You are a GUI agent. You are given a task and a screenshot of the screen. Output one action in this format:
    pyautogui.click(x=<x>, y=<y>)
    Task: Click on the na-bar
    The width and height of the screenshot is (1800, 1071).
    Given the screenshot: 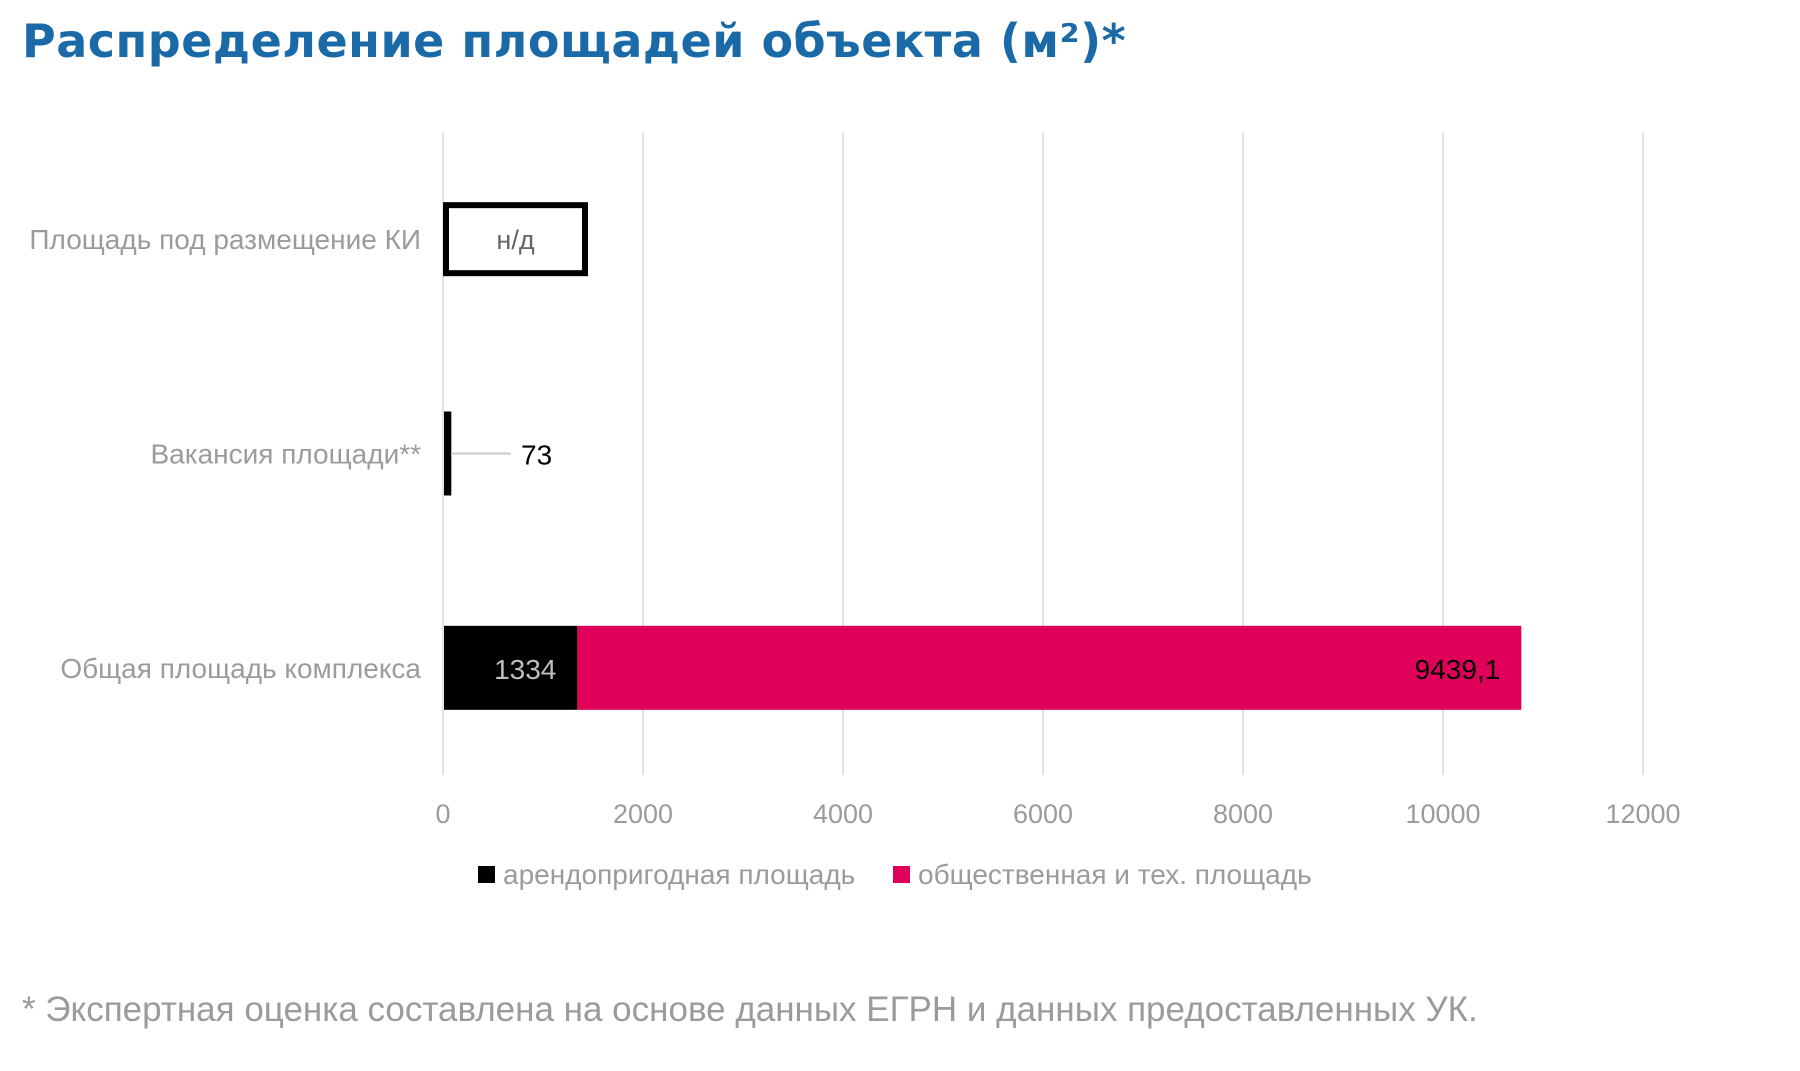 What is the action you would take?
    pyautogui.click(x=515, y=239)
    